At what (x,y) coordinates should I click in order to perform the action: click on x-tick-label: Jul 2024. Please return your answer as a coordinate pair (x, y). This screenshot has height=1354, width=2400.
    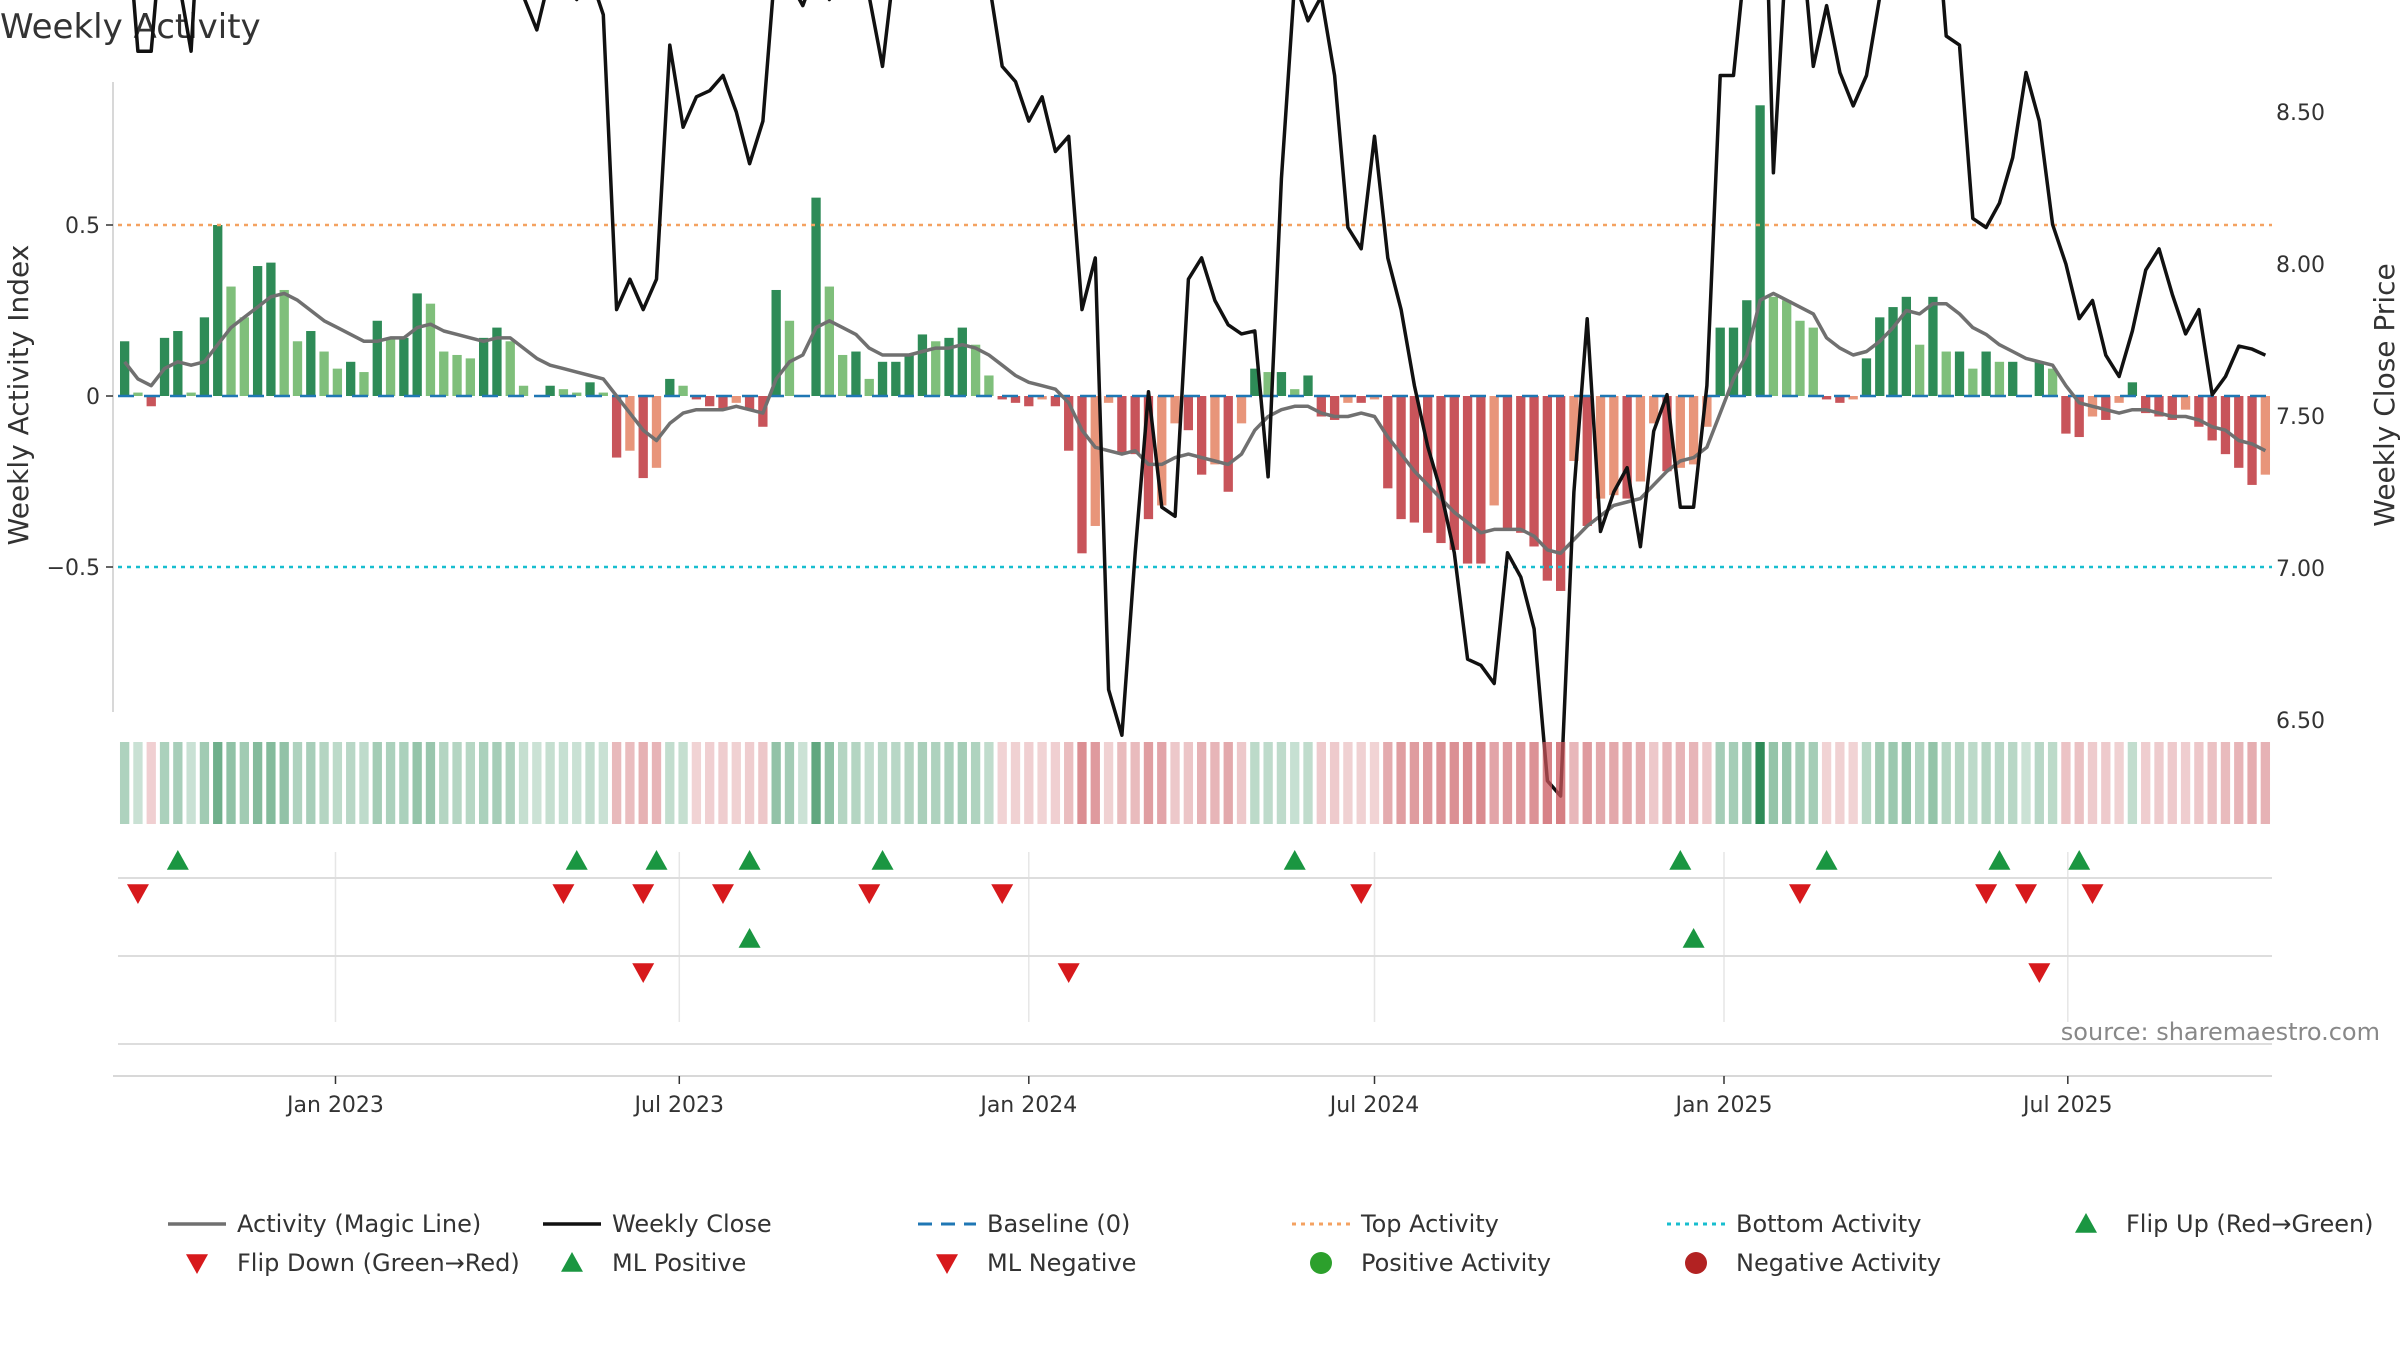
    Looking at the image, I should click on (1374, 1105).